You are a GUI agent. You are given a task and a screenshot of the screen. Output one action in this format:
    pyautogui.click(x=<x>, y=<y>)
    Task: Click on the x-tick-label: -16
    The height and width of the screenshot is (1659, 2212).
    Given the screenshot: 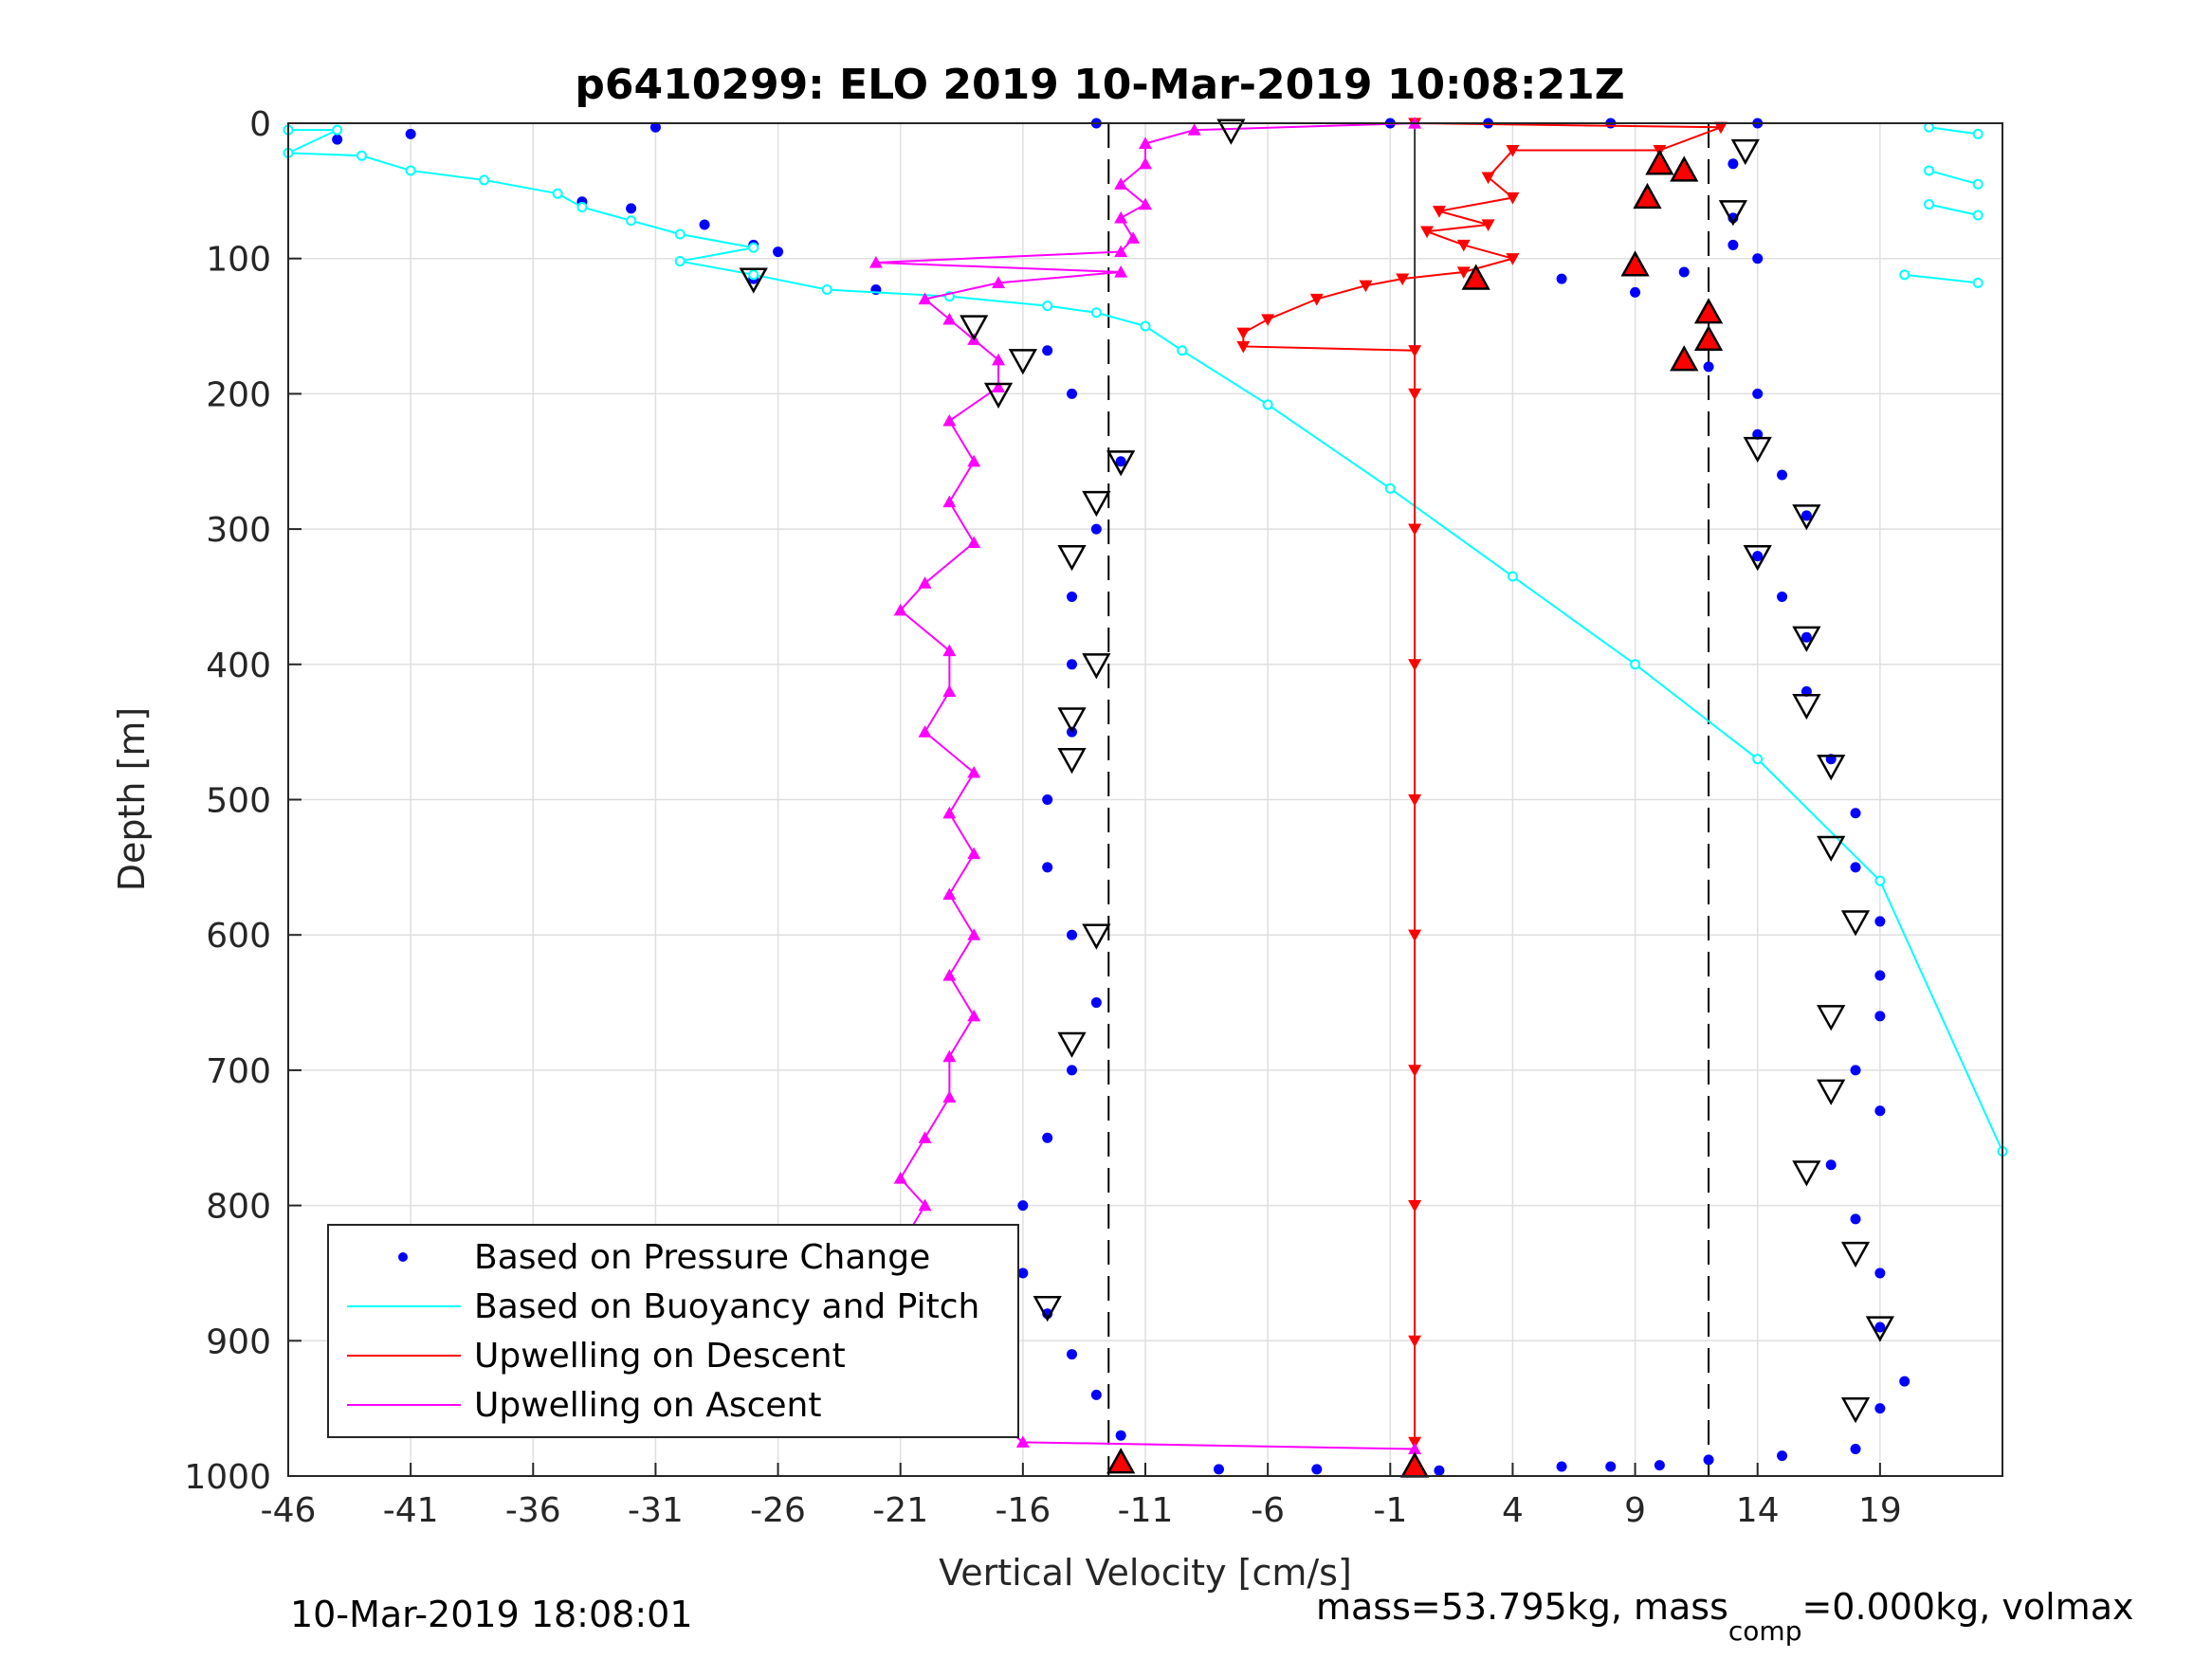 What is the action you would take?
    pyautogui.click(x=1023, y=1510)
    